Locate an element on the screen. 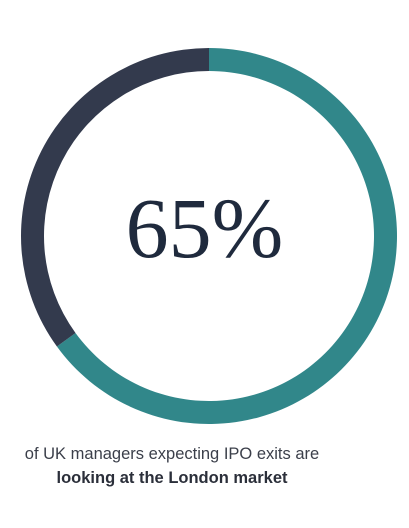 The image size is (409, 528). caption-line-1: of UK managers expecting IPO exits are is located at coordinates (172, 454).